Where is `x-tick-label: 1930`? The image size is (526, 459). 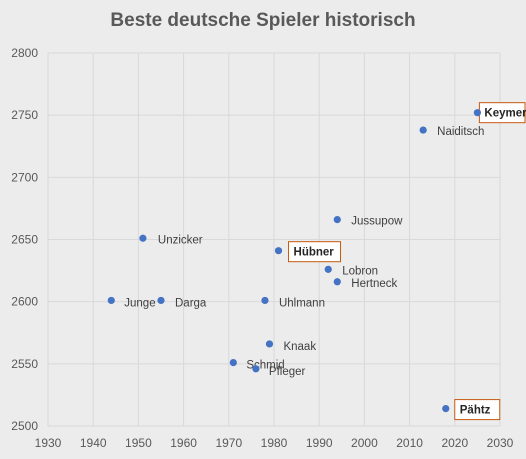
x-tick-label: 1930 is located at coordinates (48, 443).